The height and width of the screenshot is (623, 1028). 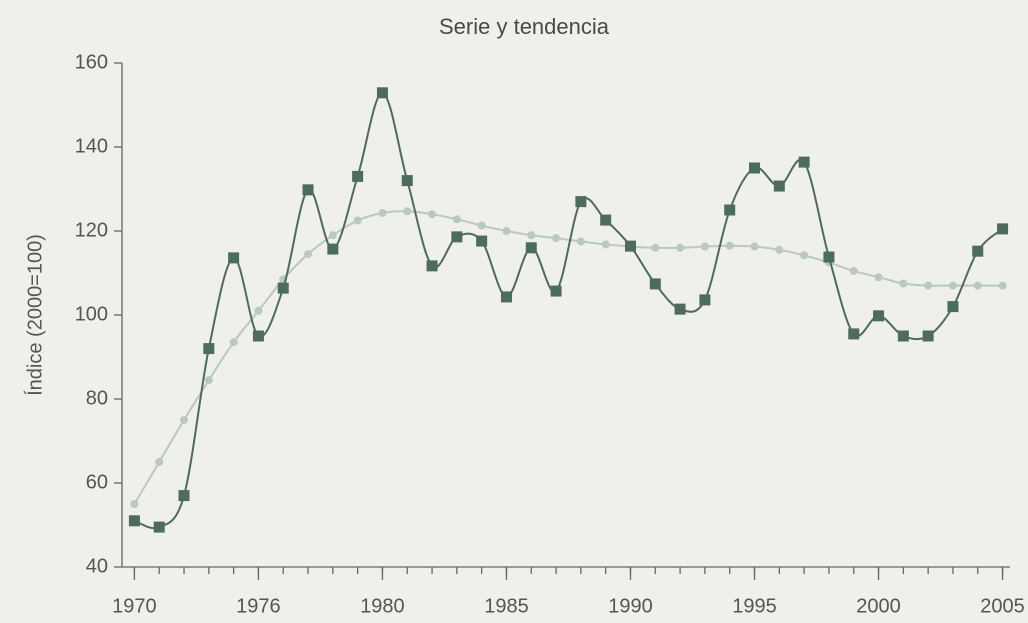 What do you see at coordinates (524, 26) in the screenshot?
I see `chart-title: Serie y tendencia` at bounding box center [524, 26].